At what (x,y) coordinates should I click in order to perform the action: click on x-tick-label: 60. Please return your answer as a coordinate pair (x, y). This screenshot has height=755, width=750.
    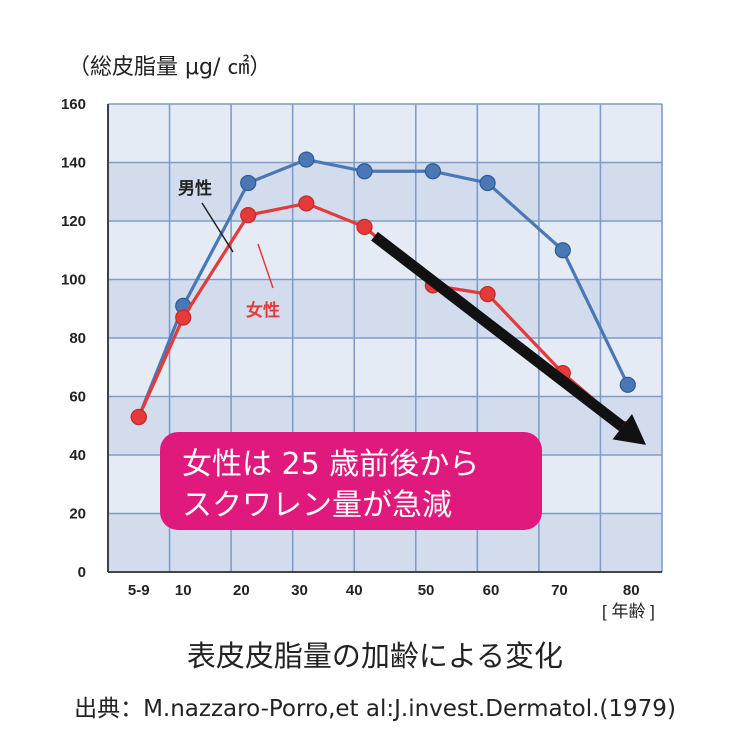
    Looking at the image, I should click on (491, 590).